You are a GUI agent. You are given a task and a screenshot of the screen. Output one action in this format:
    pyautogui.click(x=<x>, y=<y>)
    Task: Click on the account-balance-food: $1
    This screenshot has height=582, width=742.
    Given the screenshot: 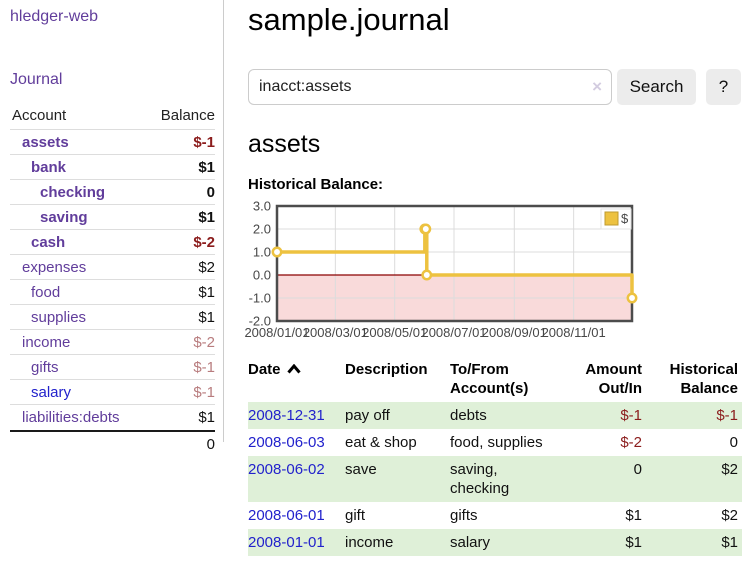 What is the action you would take?
    pyautogui.click(x=206, y=292)
    